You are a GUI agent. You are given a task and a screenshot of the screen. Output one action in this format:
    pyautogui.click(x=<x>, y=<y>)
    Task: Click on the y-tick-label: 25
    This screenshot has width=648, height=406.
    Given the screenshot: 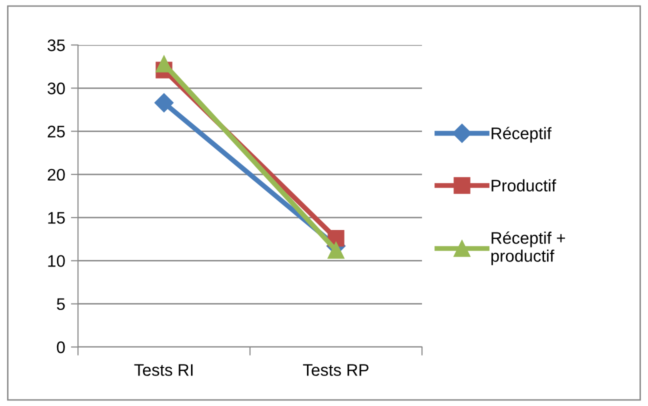 What is the action you would take?
    pyautogui.click(x=56, y=132)
    